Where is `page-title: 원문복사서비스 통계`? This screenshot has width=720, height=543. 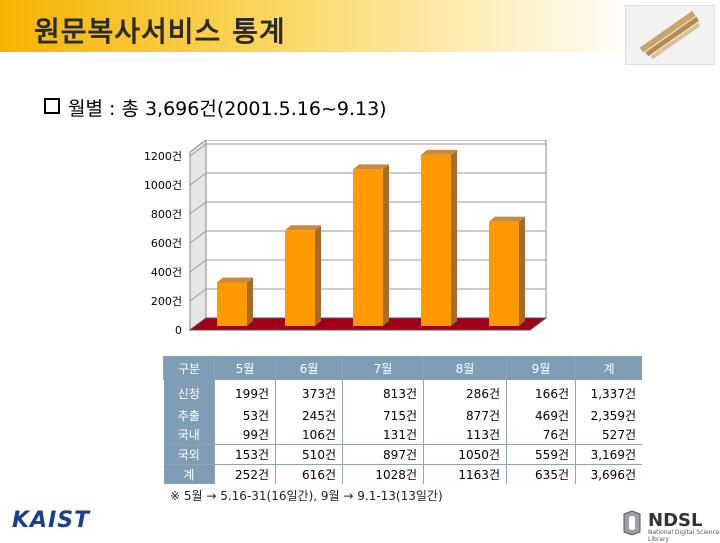 page-title: 원문복사서비스 통계 is located at coordinates (160, 31).